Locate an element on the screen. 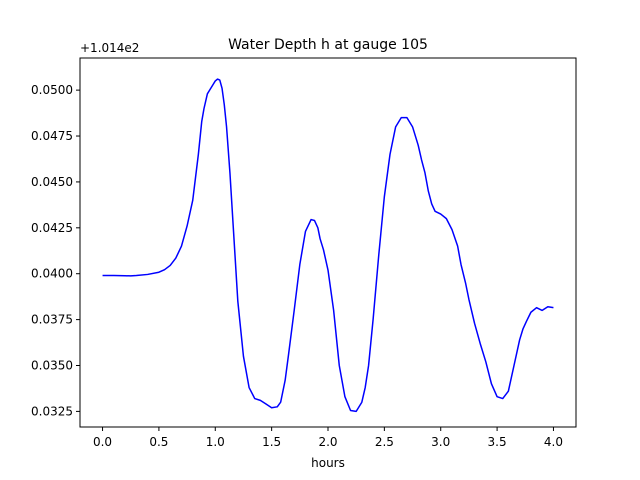 This screenshot has width=640, height=480. x-axis: 0.0 0.5 1.0 1.5 2.0 2.5 3.0 3.5 4.0 is located at coordinates (328, 438).